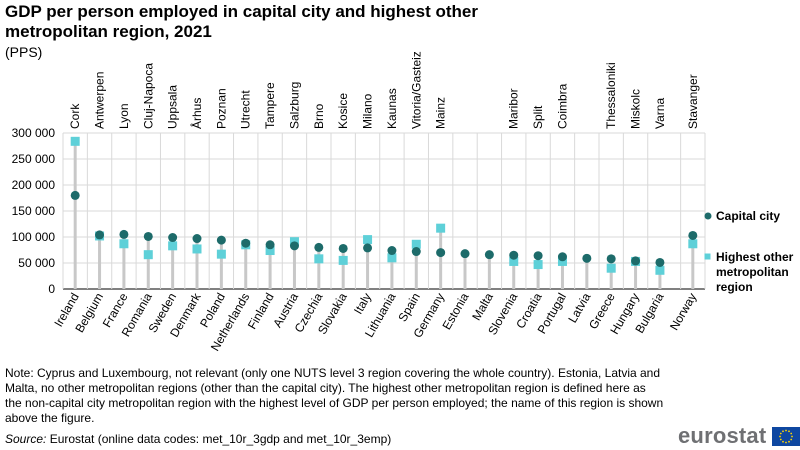  I want to click on region-label: Split, so click(538, 117).